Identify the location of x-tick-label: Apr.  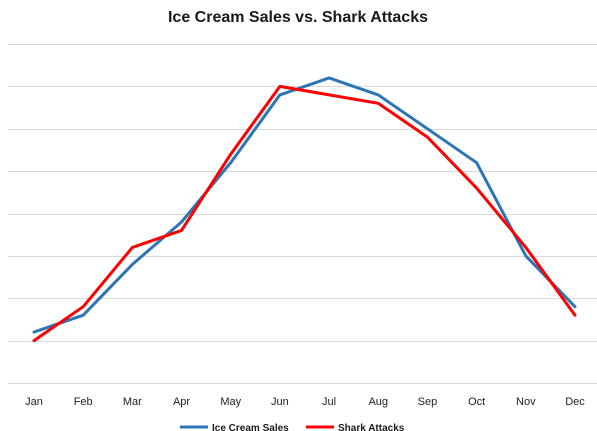
(181, 402).